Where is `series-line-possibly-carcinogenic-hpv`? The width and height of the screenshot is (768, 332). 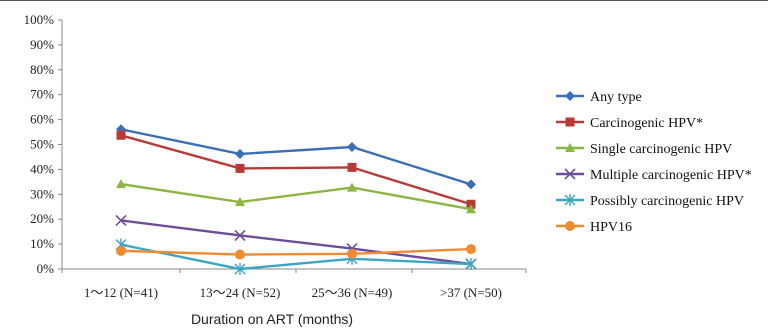 series-line-possibly-carcinogenic-hpv is located at coordinates (296, 257).